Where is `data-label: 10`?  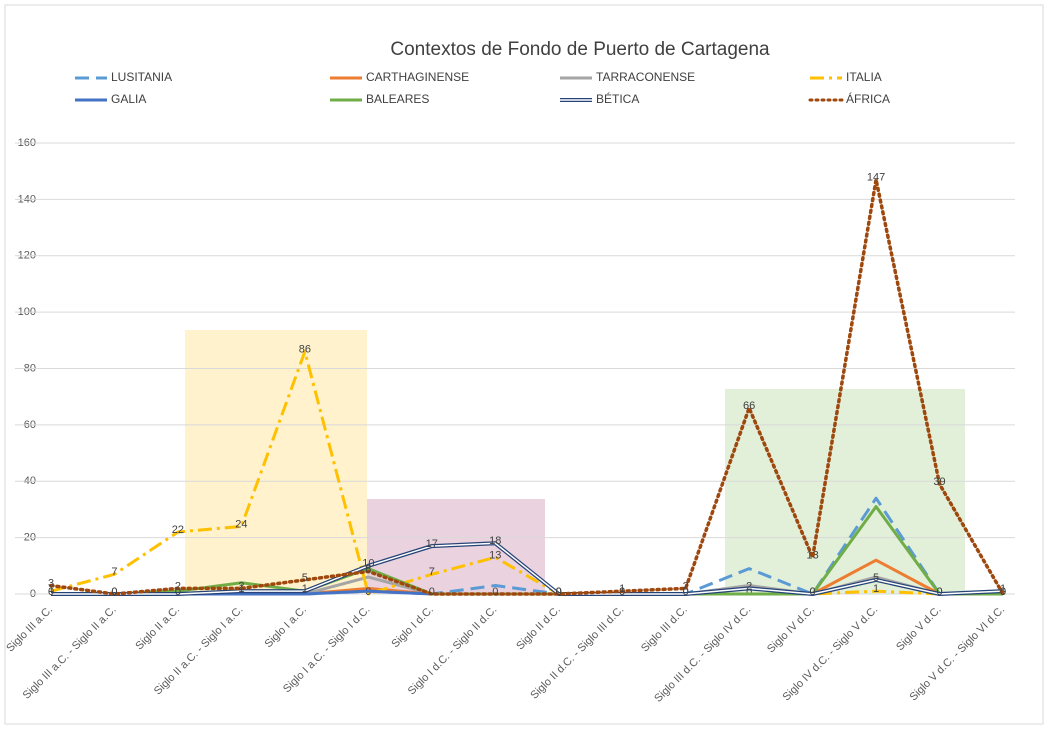 data-label: 10 is located at coordinates (368, 564).